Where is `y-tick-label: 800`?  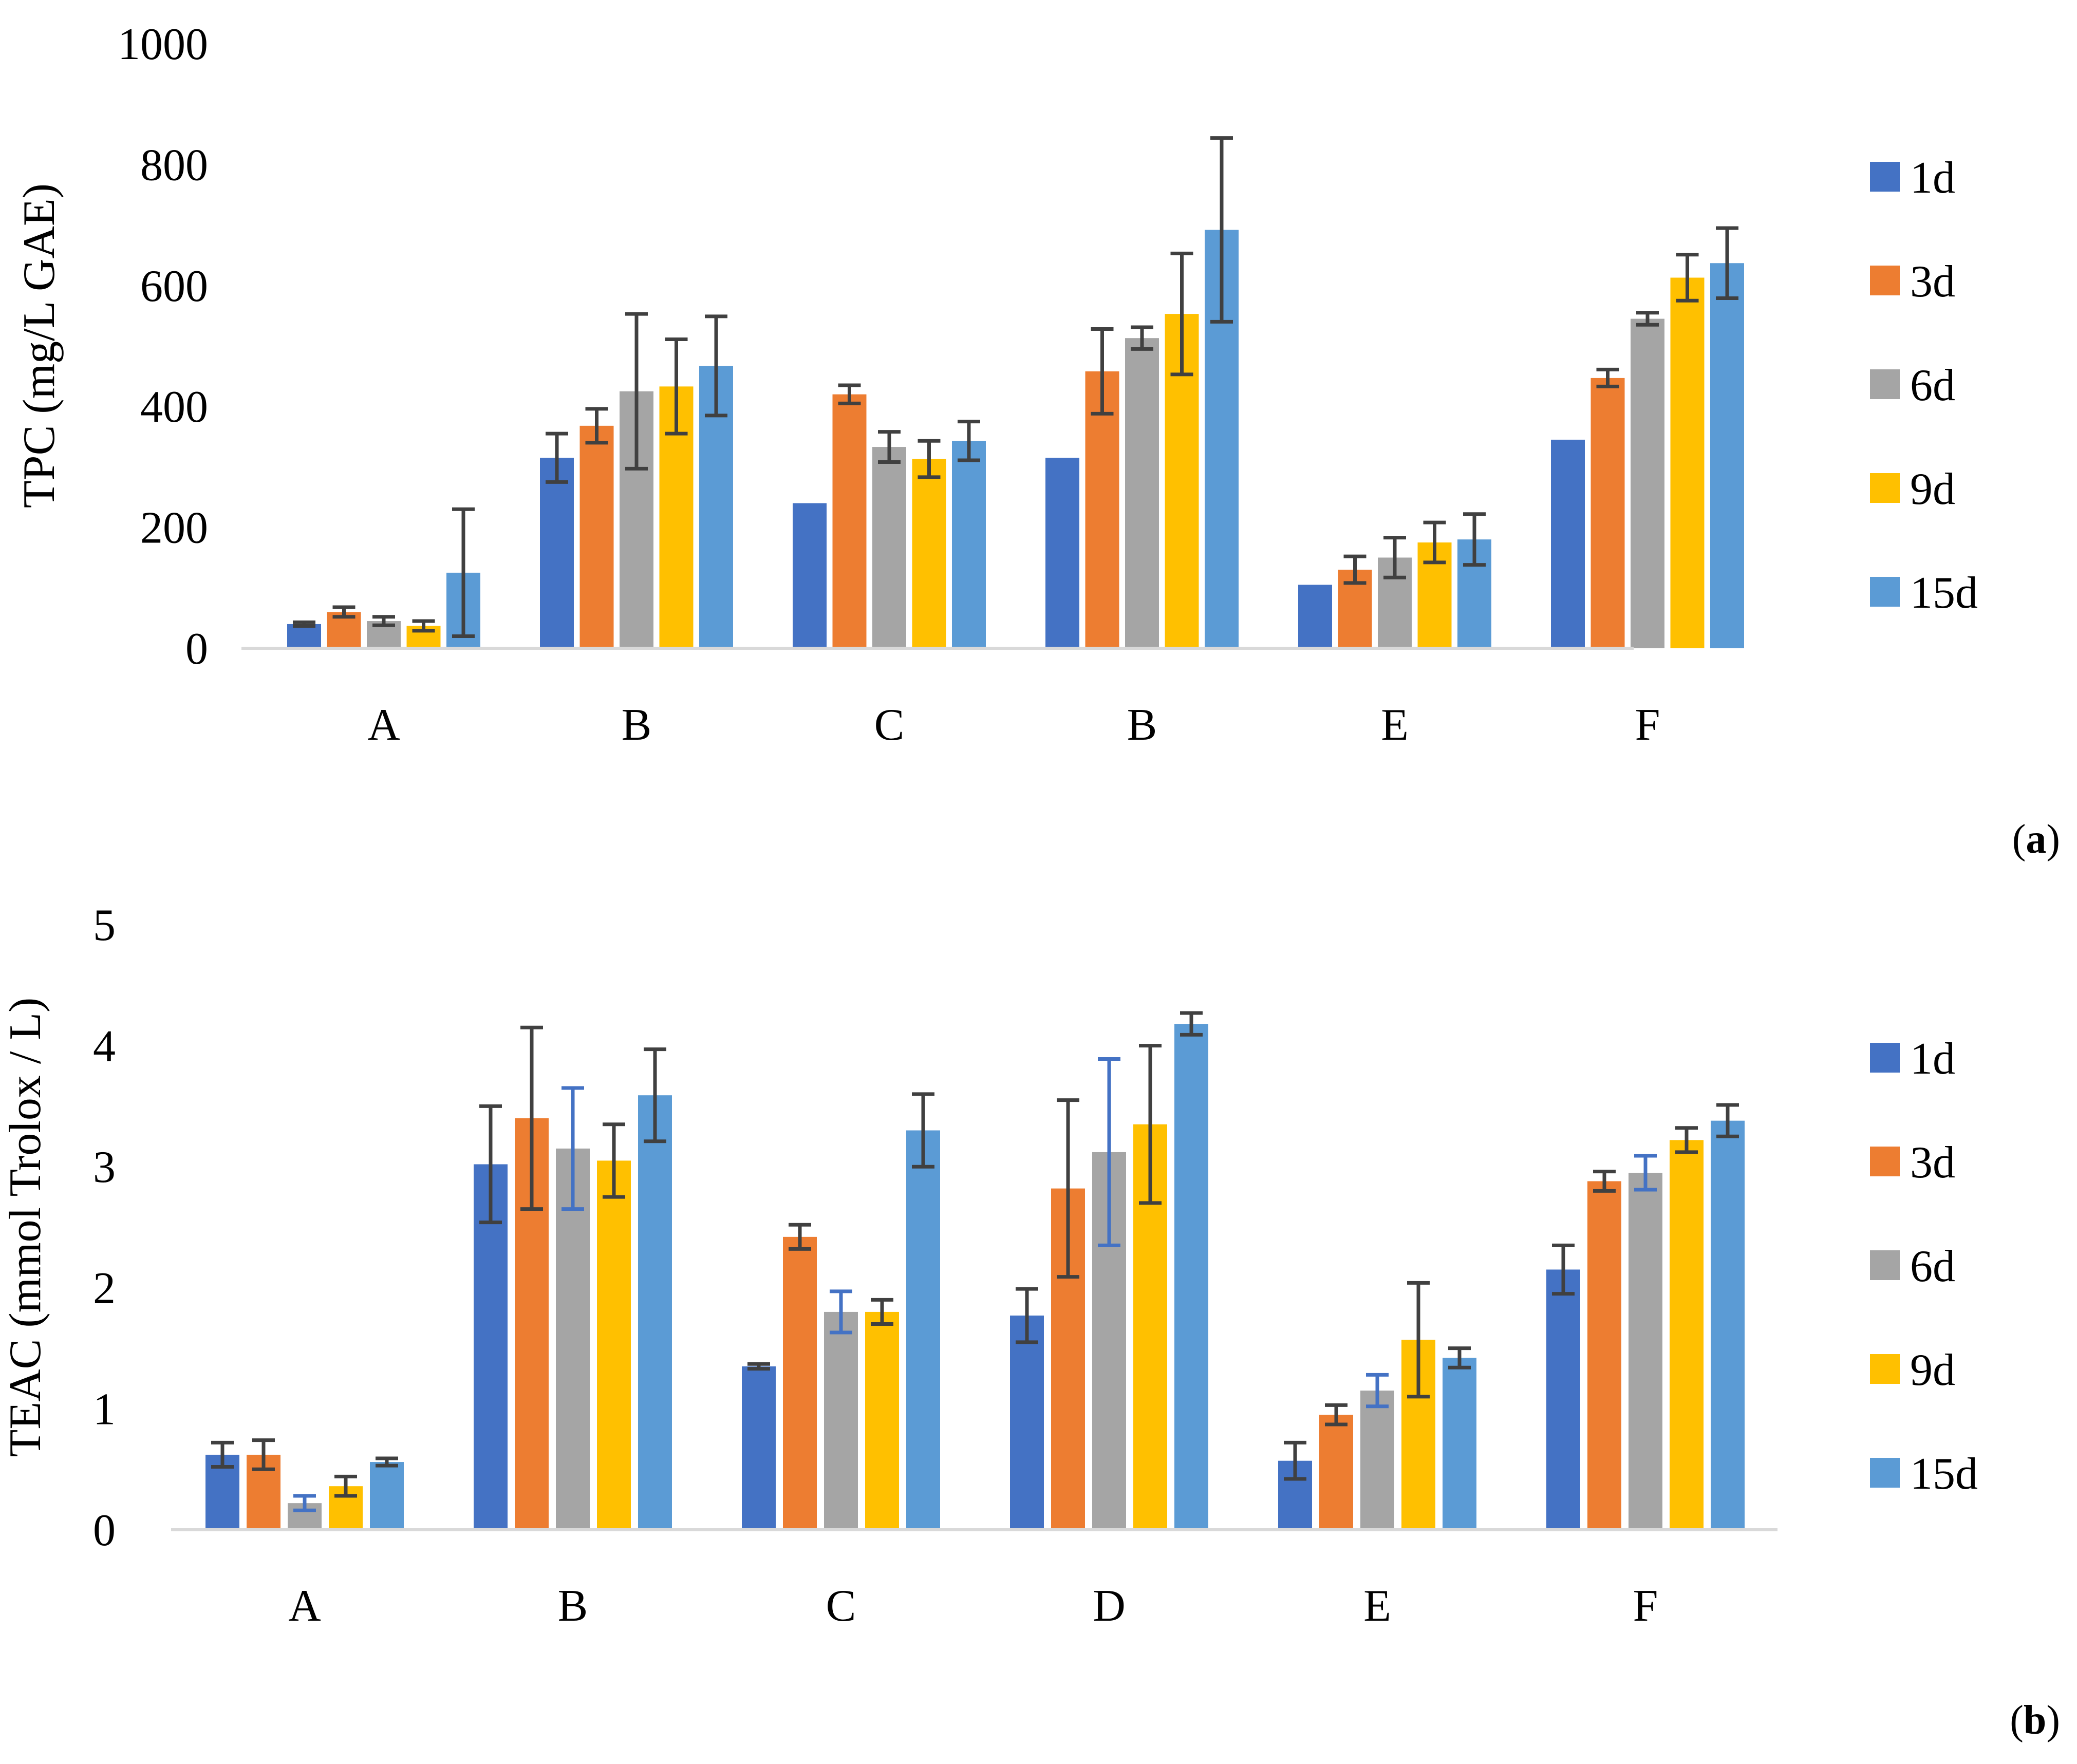
y-tick-label: 800 is located at coordinates (174, 165).